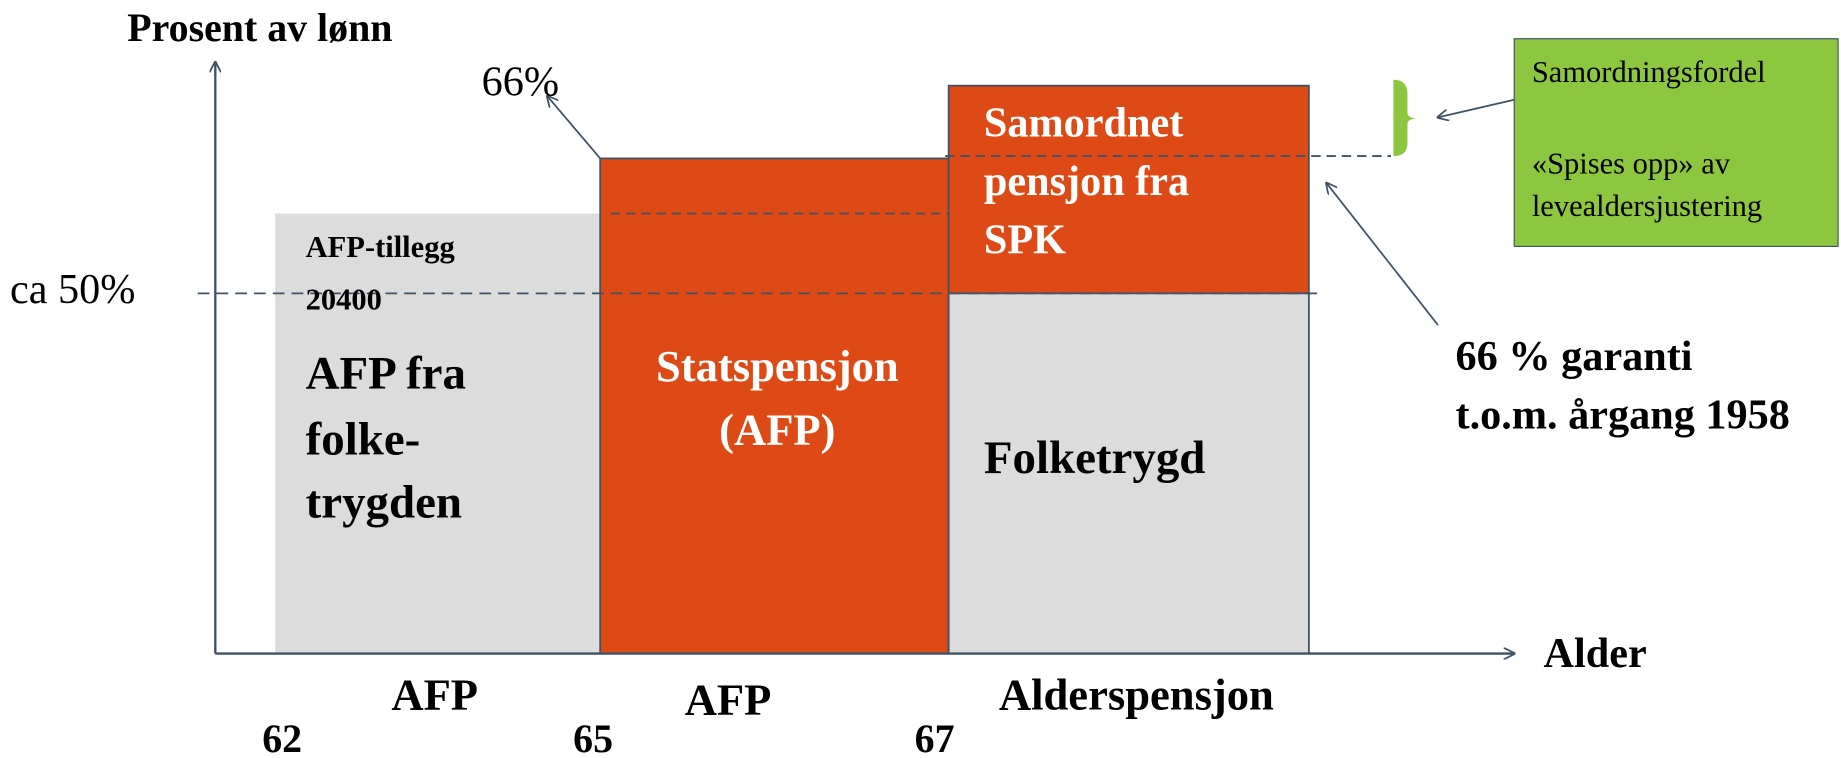  I want to click on block-label: Statspensjon, so click(777, 366).